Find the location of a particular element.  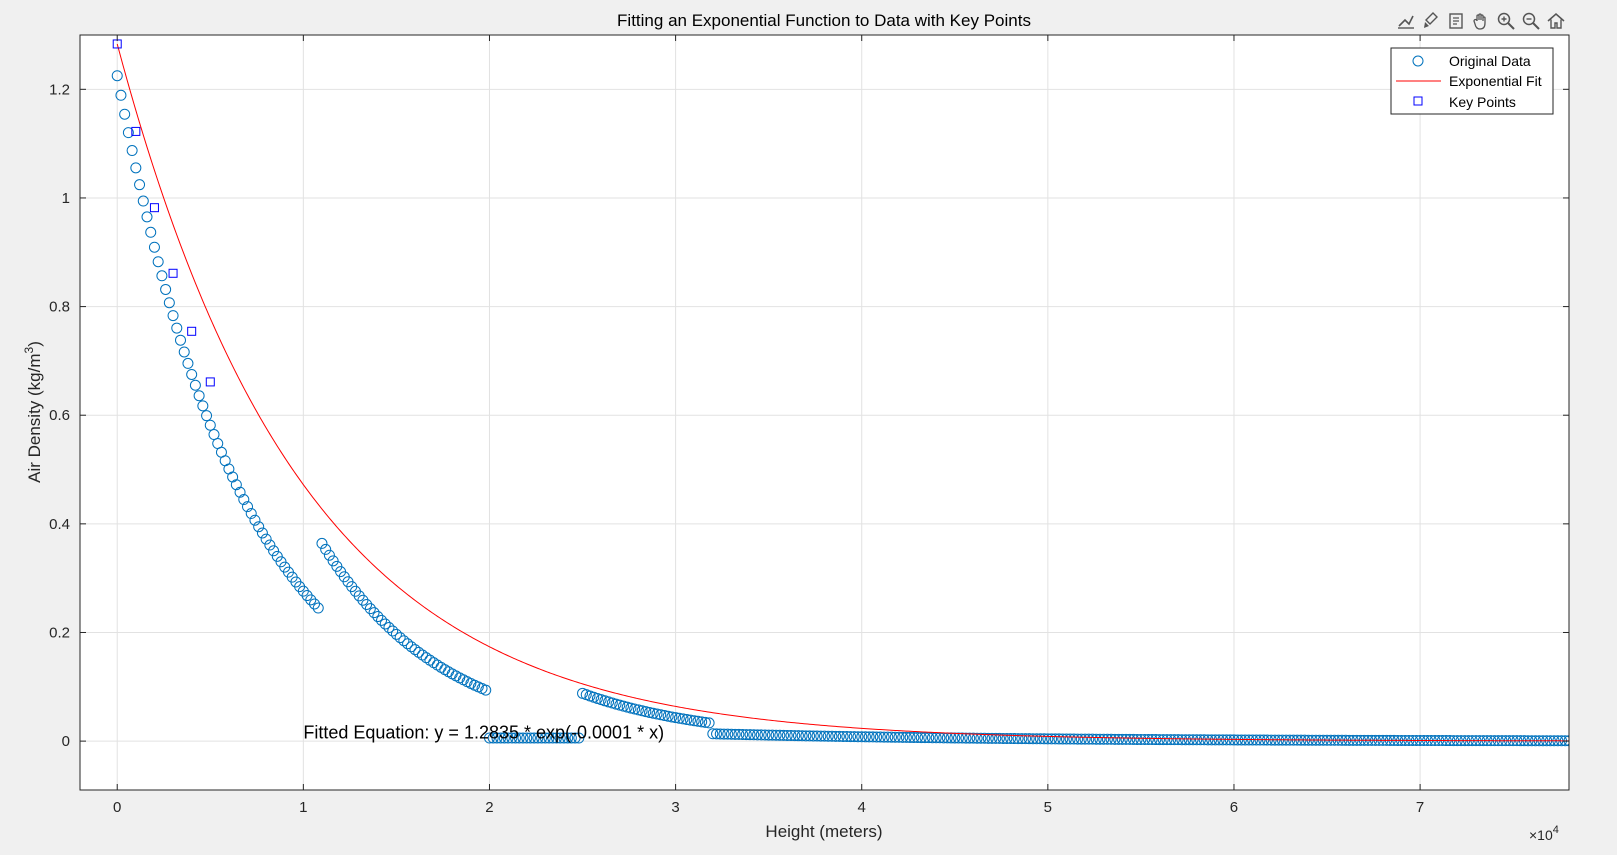

x-tick-label: 1 is located at coordinates (303, 807).